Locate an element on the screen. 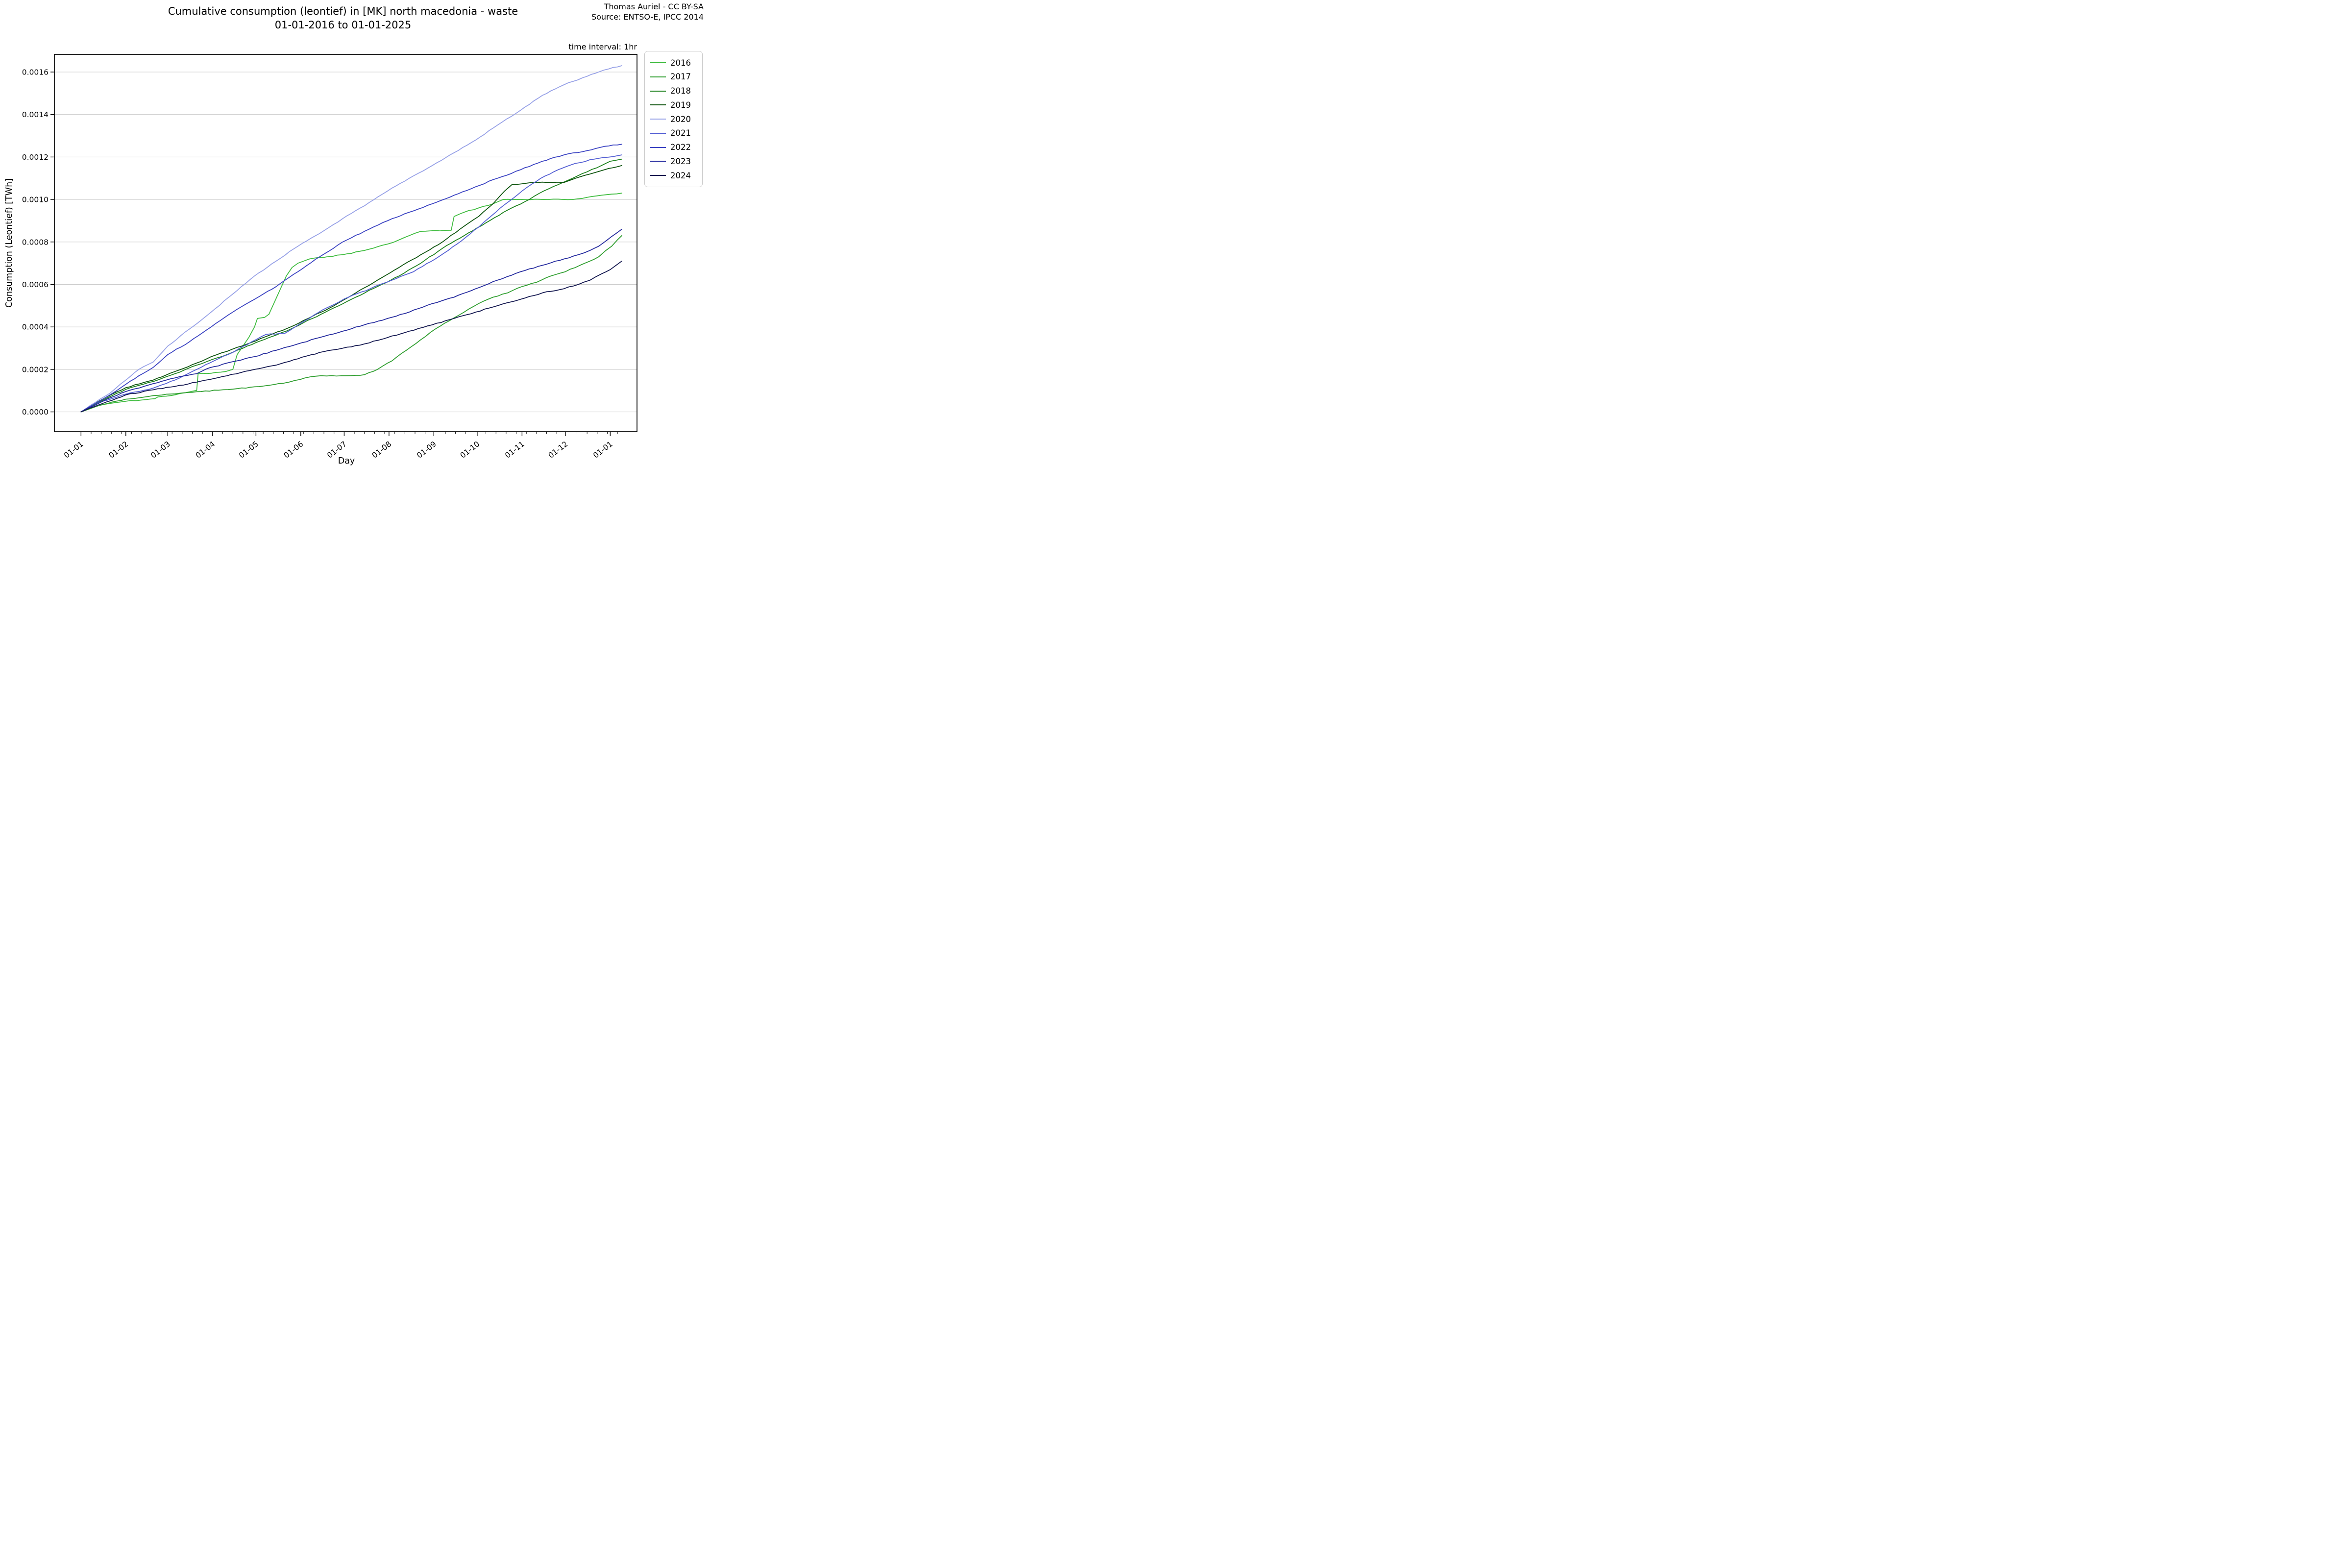 The width and height of the screenshot is (2352, 1568). y-tick-label: 0.0008 is located at coordinates (35, 242).